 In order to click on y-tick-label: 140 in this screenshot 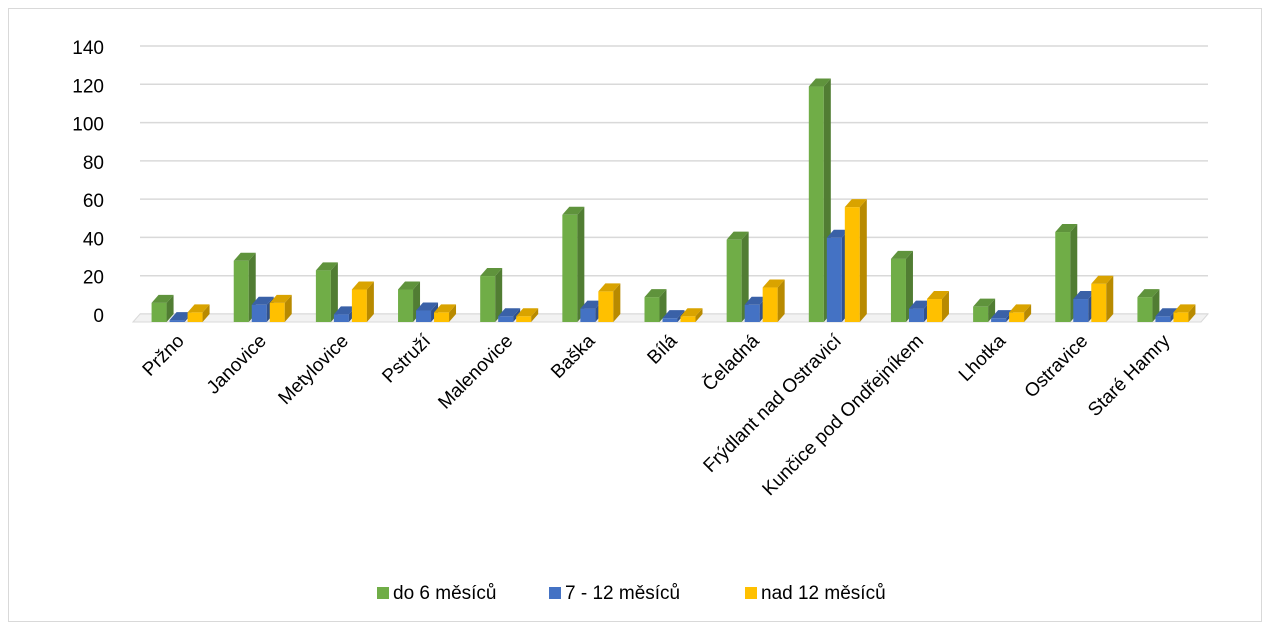, I will do `click(88, 48)`.